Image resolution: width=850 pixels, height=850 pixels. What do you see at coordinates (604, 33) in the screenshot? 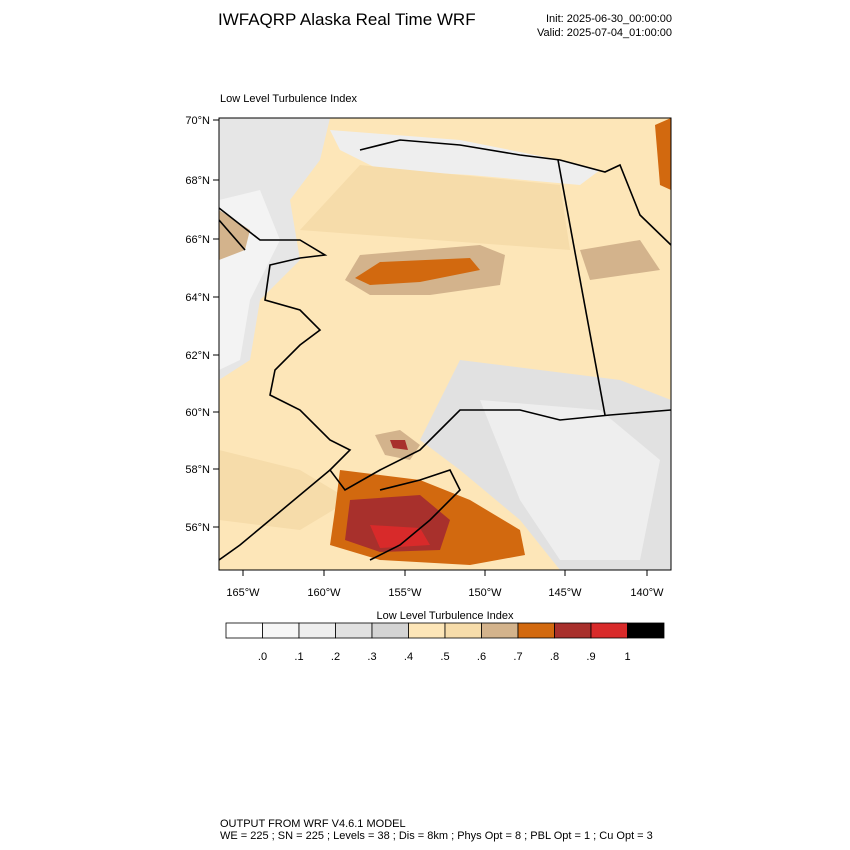
I see `valid-time: Valid: 2025-07-04_01:00:00` at bounding box center [604, 33].